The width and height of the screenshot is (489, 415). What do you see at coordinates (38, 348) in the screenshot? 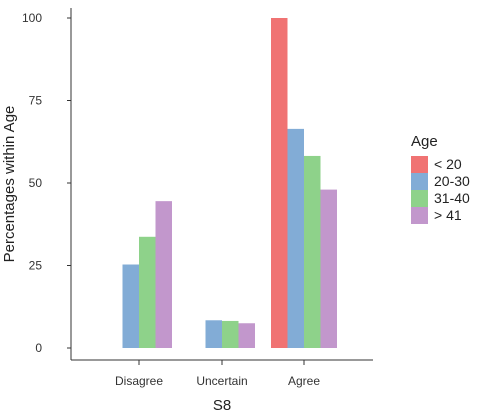
I see `y-tick-label: 0` at bounding box center [38, 348].